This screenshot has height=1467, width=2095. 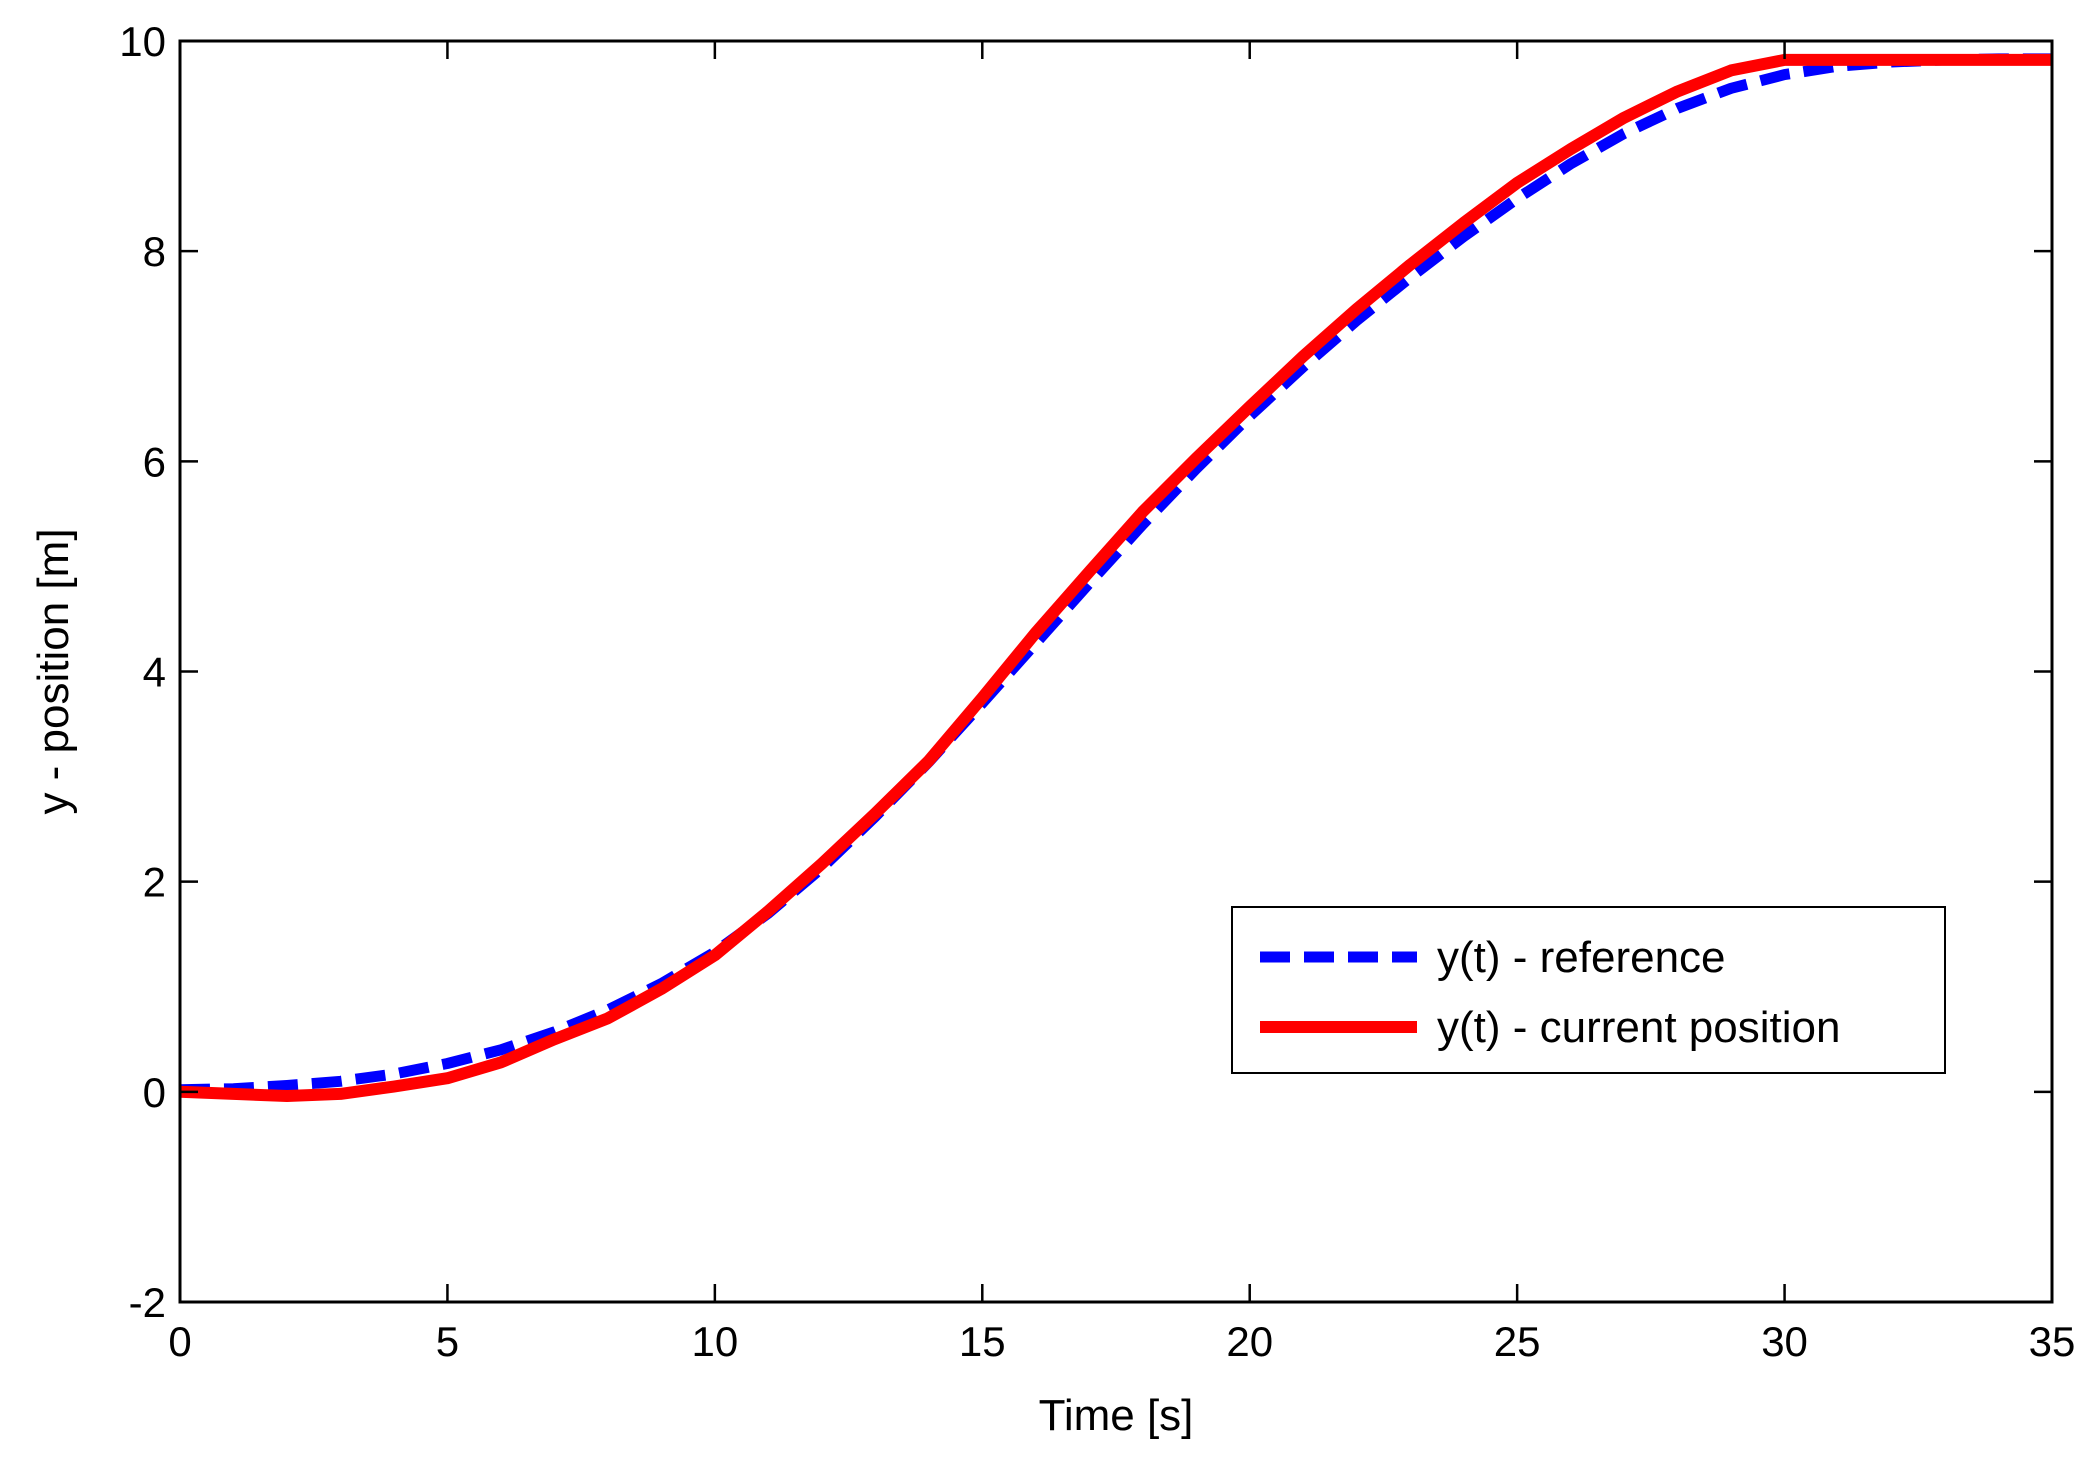 What do you see at coordinates (447, 1341) in the screenshot?
I see `x-tick-label: 5` at bounding box center [447, 1341].